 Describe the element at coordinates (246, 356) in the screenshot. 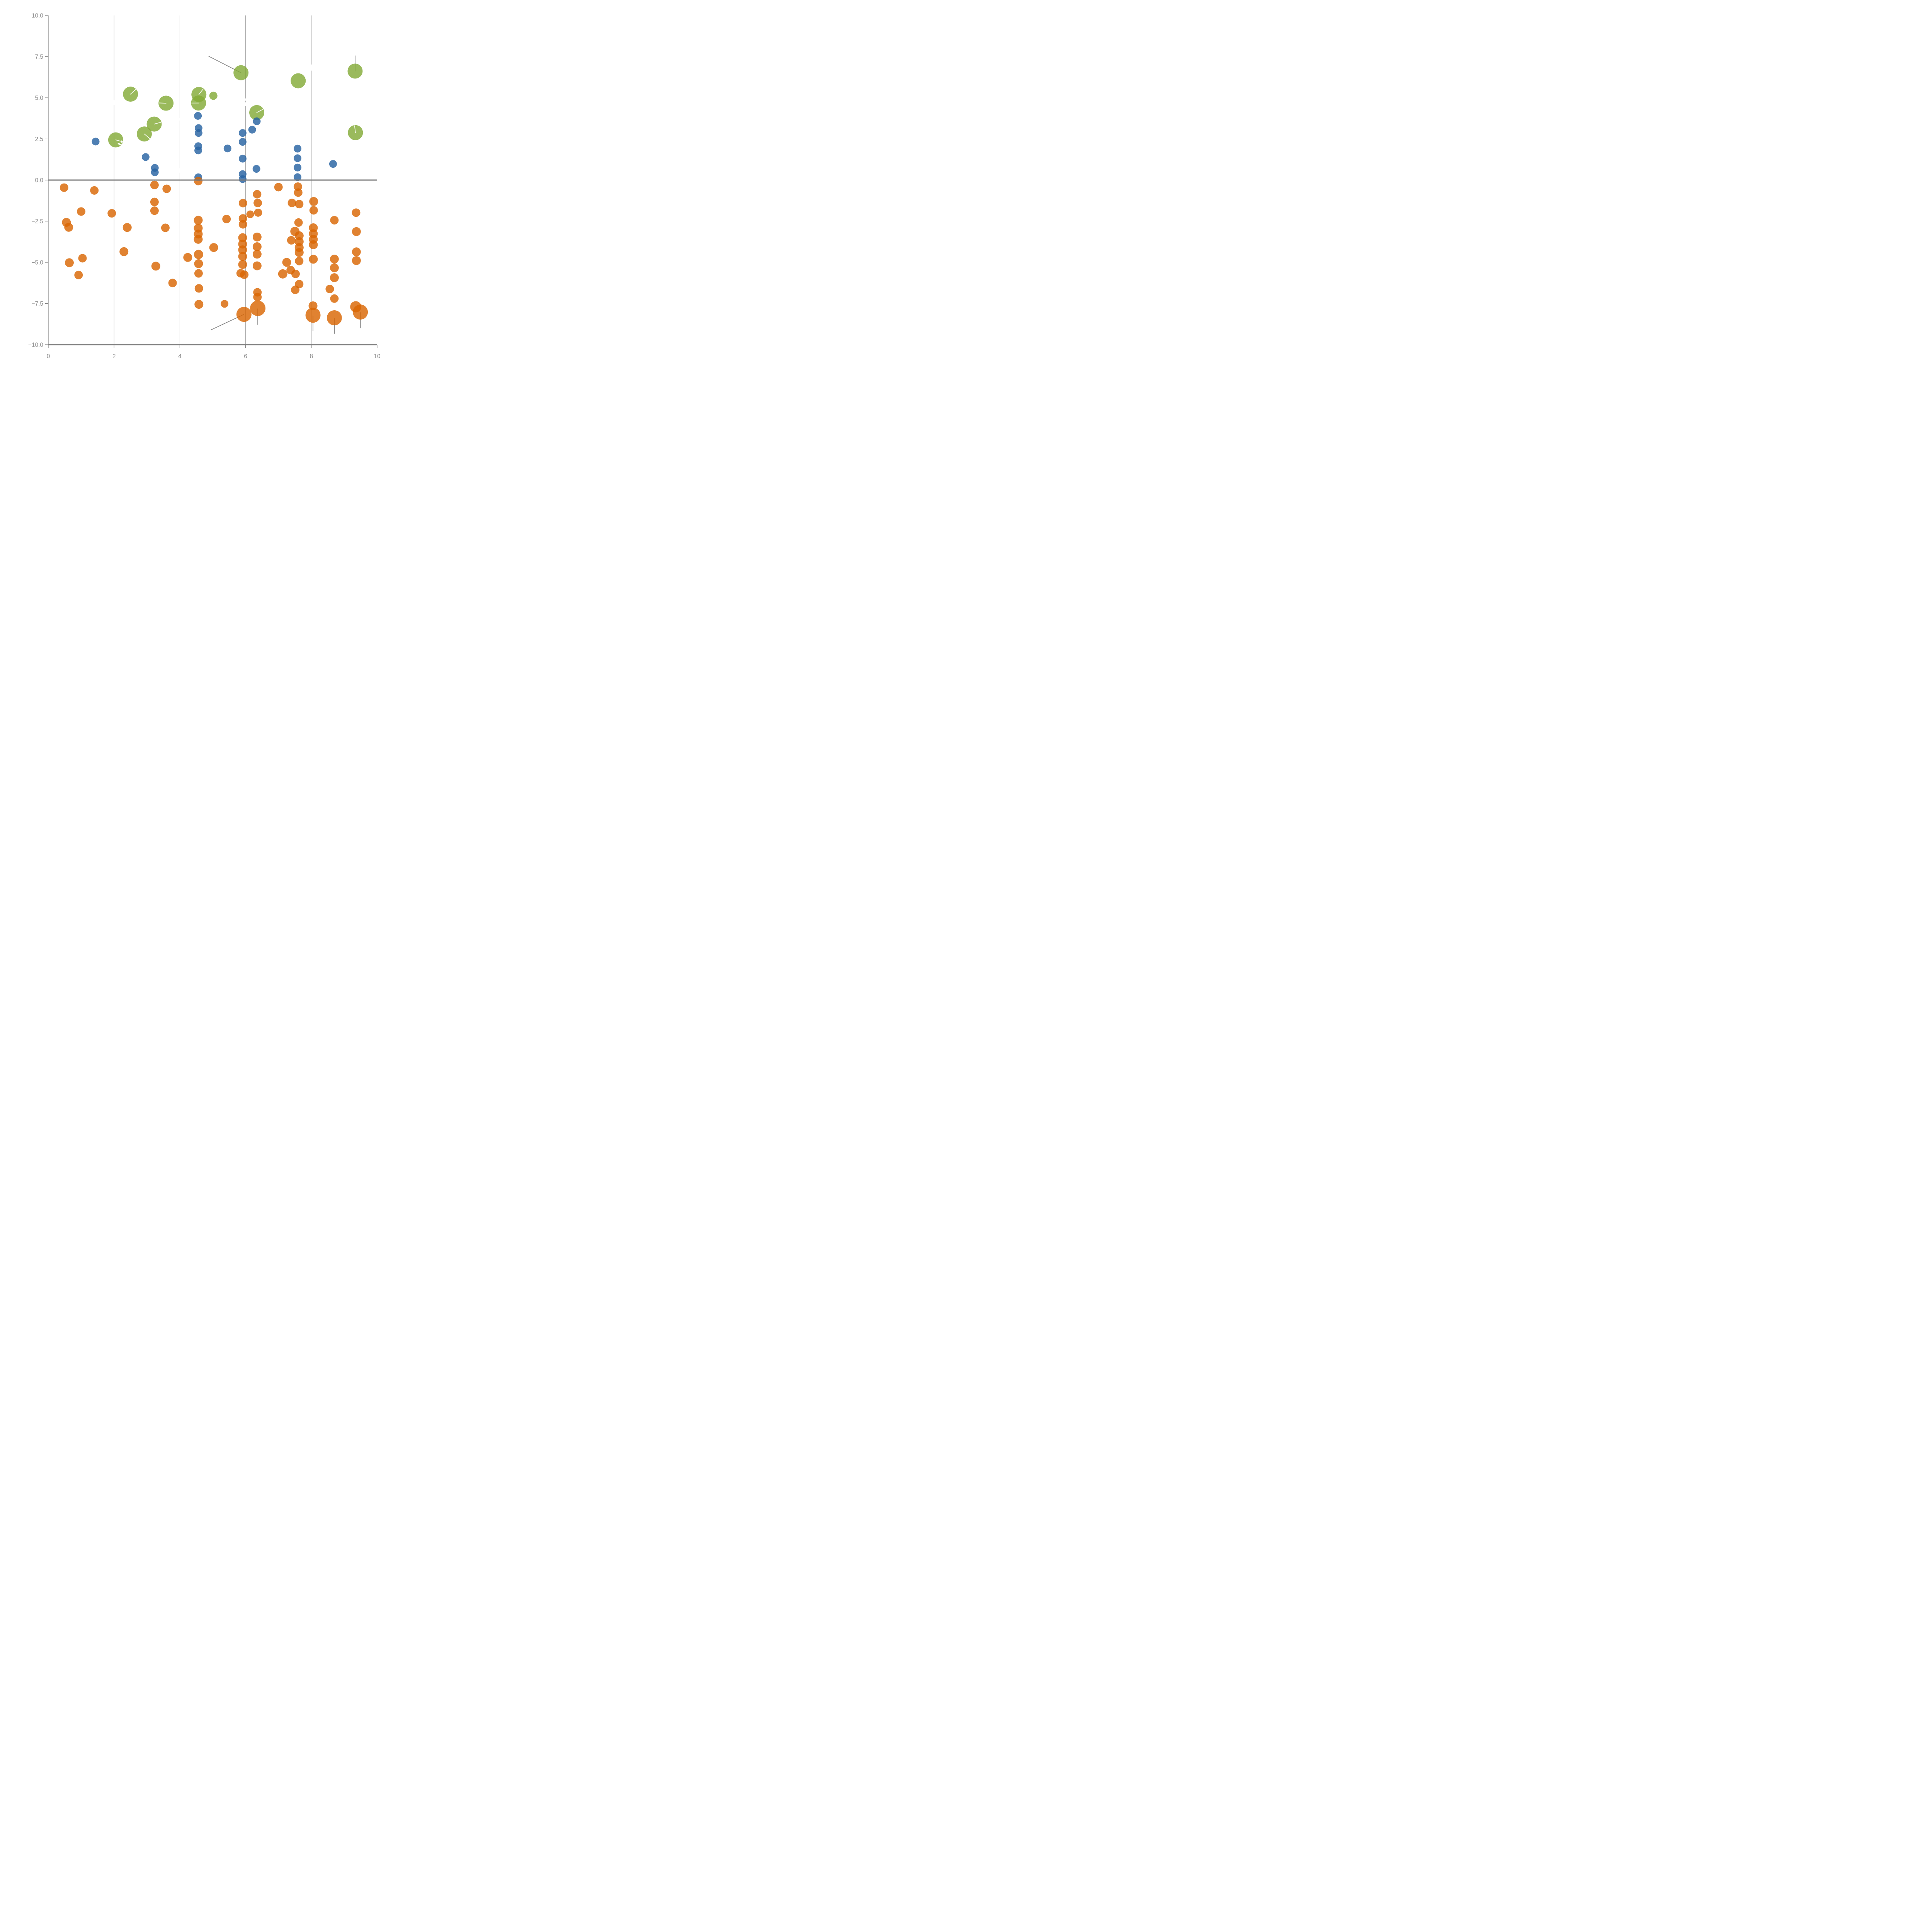

I see `x-tick-label: 6` at that location.